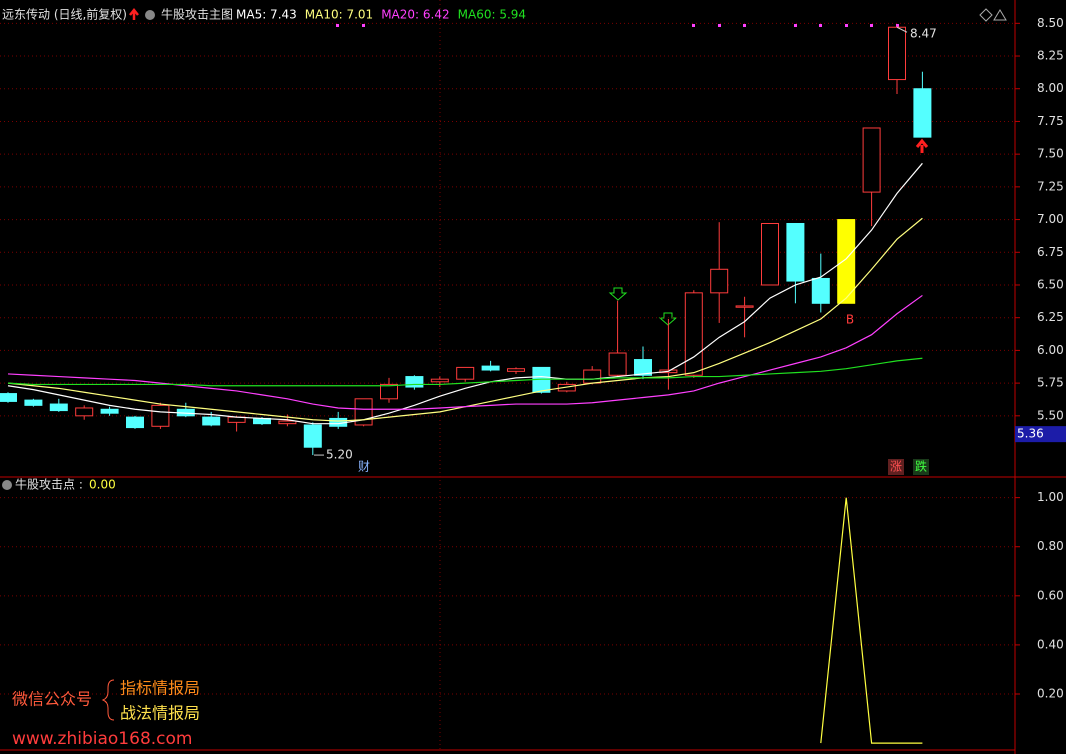  I want to click on y-tick-label: 6.25, so click(1050, 317).